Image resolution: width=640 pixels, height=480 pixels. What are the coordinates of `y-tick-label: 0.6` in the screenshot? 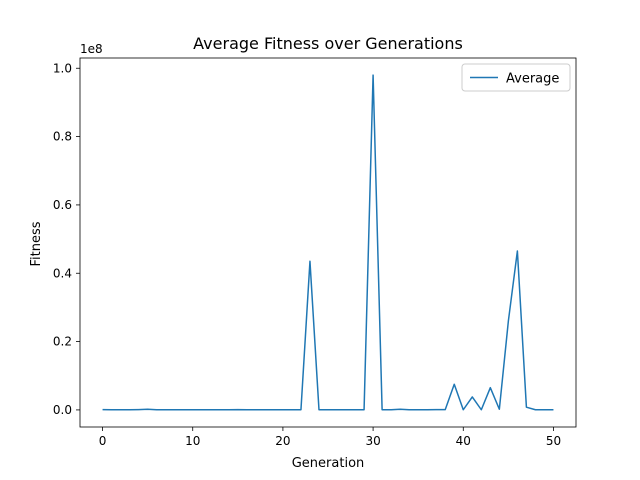 It's located at (62, 205).